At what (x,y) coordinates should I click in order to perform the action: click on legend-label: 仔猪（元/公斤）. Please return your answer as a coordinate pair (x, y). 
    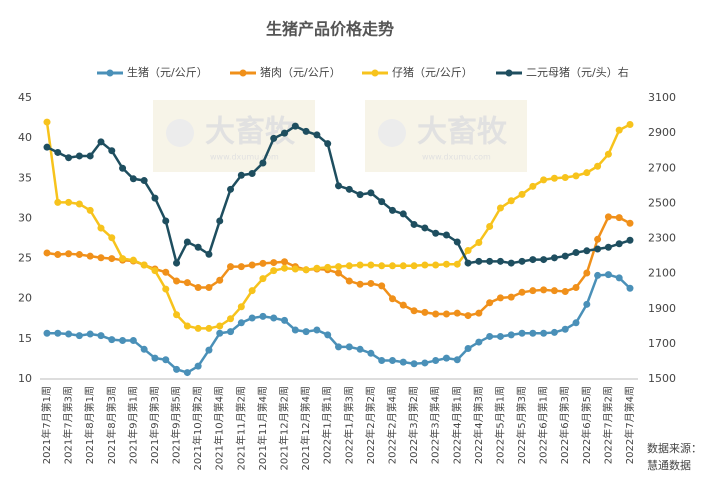
    Looking at the image, I should click on (432, 72).